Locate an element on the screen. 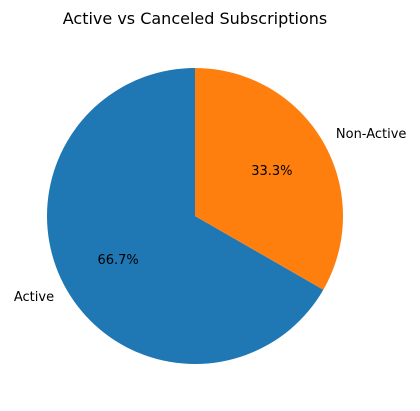 The height and width of the screenshot is (411, 420). slice-percent-non-active: 33.3% is located at coordinates (271, 171).